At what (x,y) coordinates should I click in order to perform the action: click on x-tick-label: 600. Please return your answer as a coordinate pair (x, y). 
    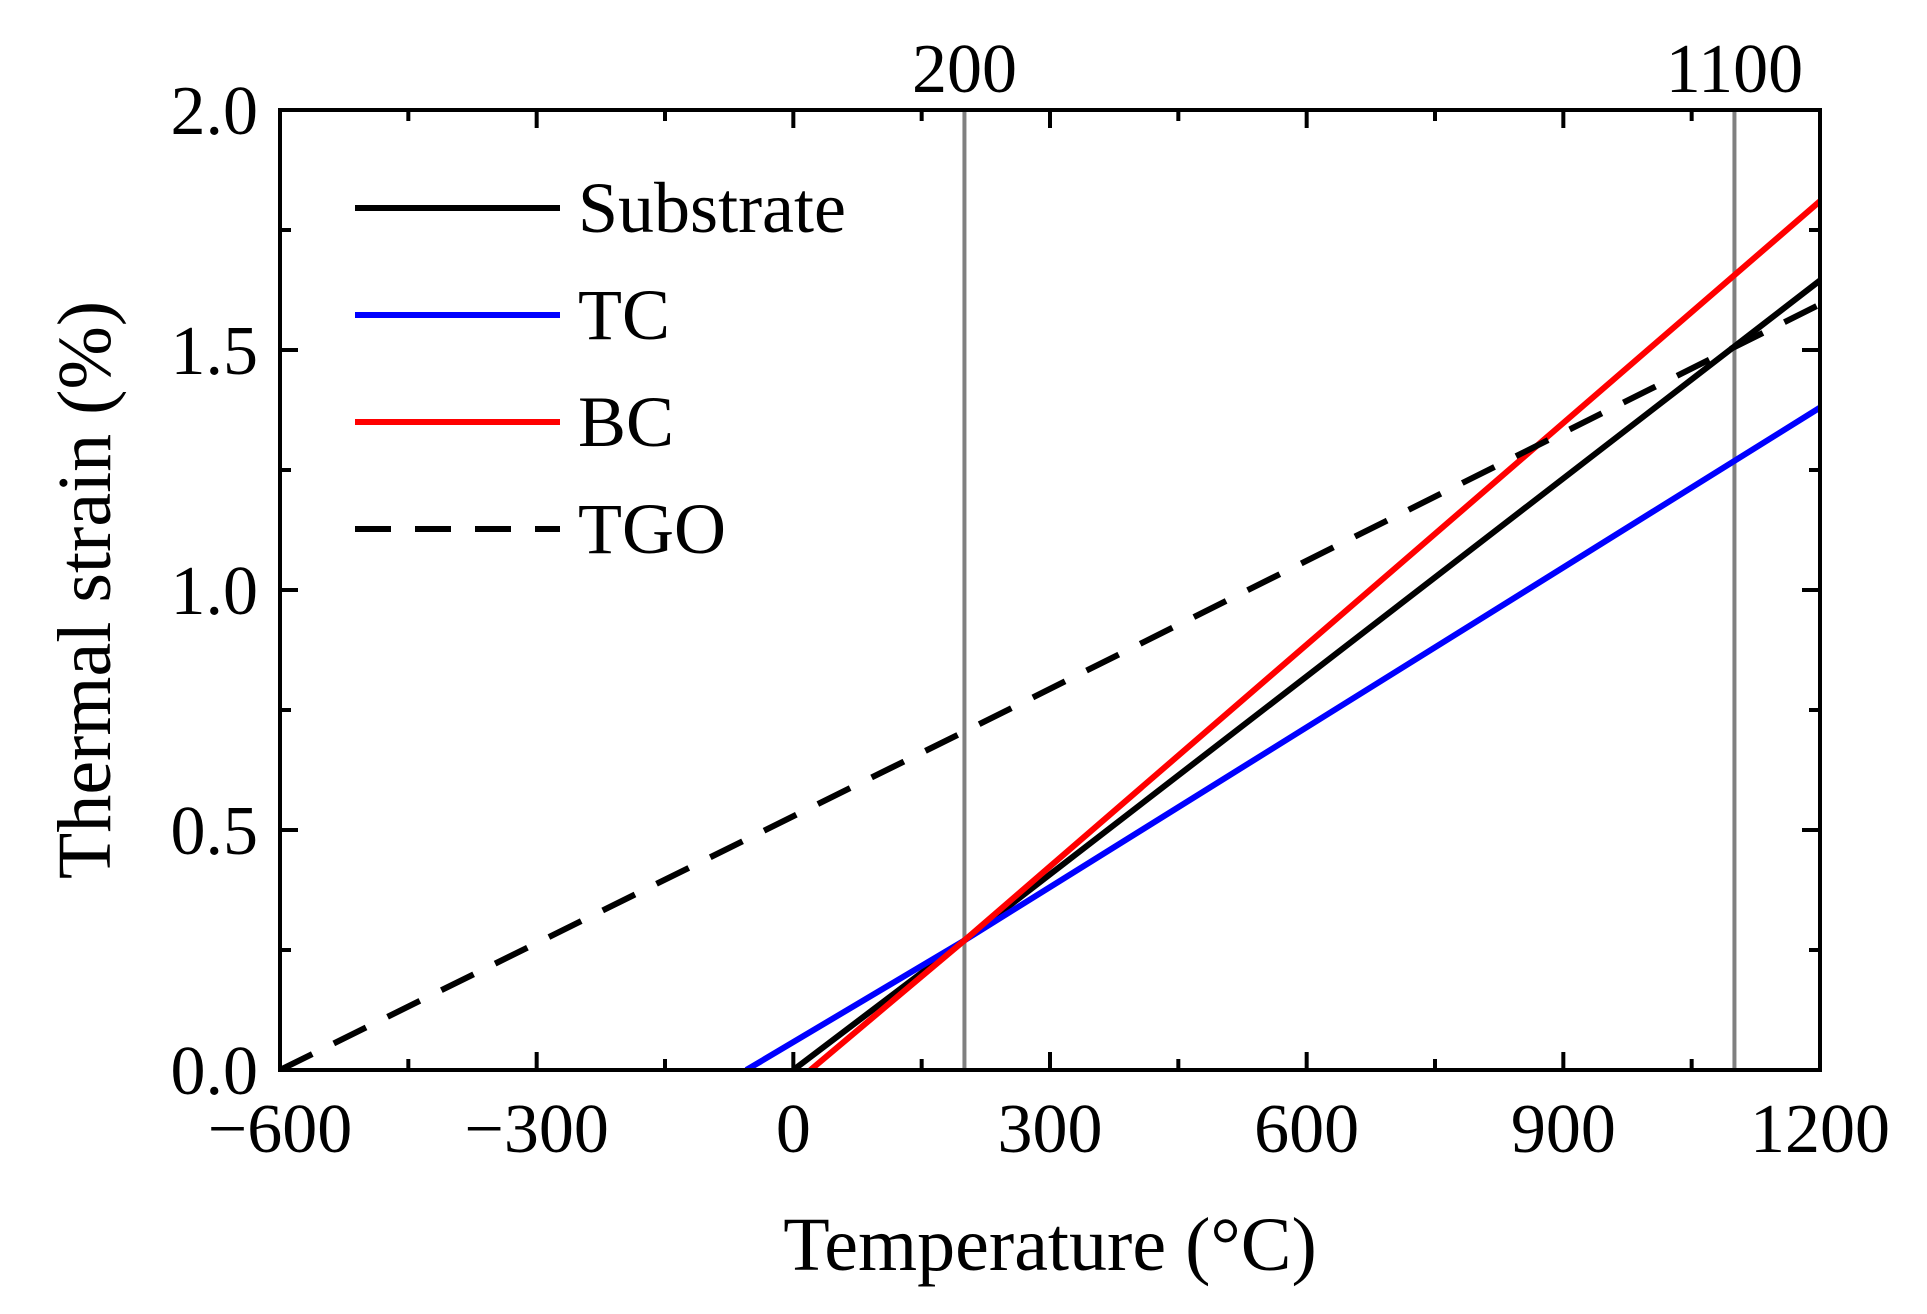
    Looking at the image, I should click on (1306, 1129).